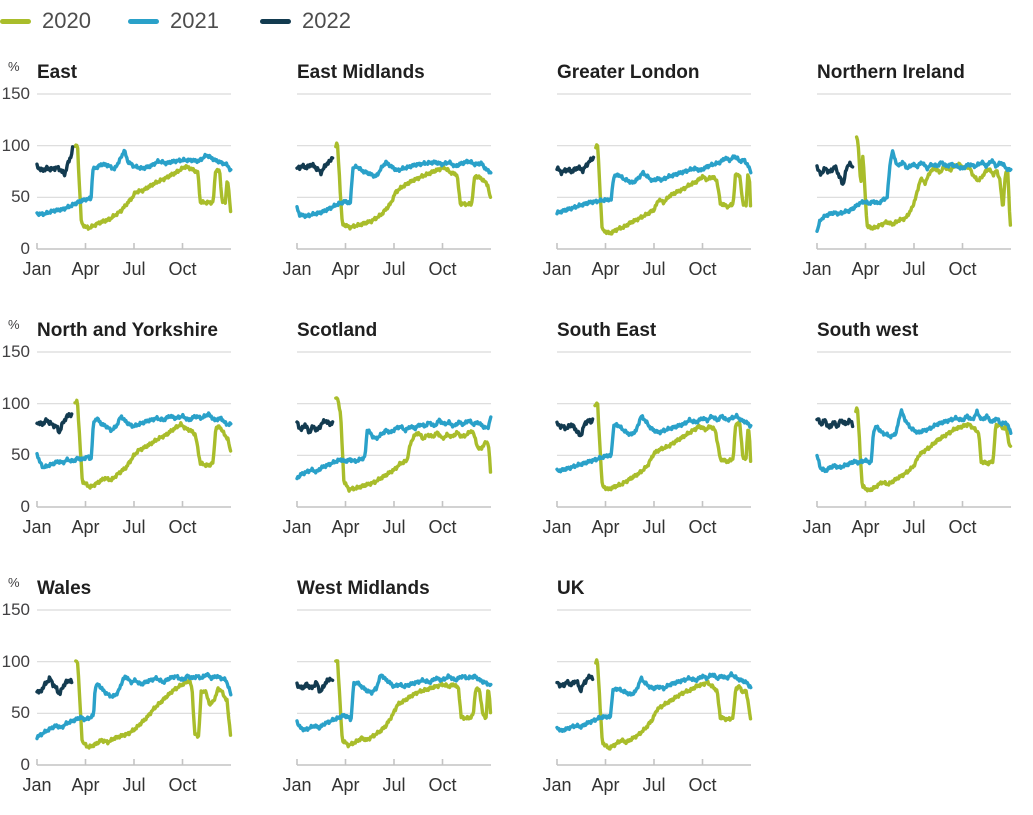 The width and height of the screenshot is (1033, 815). I want to click on panel-northern-ireland: Northern Ireland Jan Apr Jul Oct, so click(906, 184).